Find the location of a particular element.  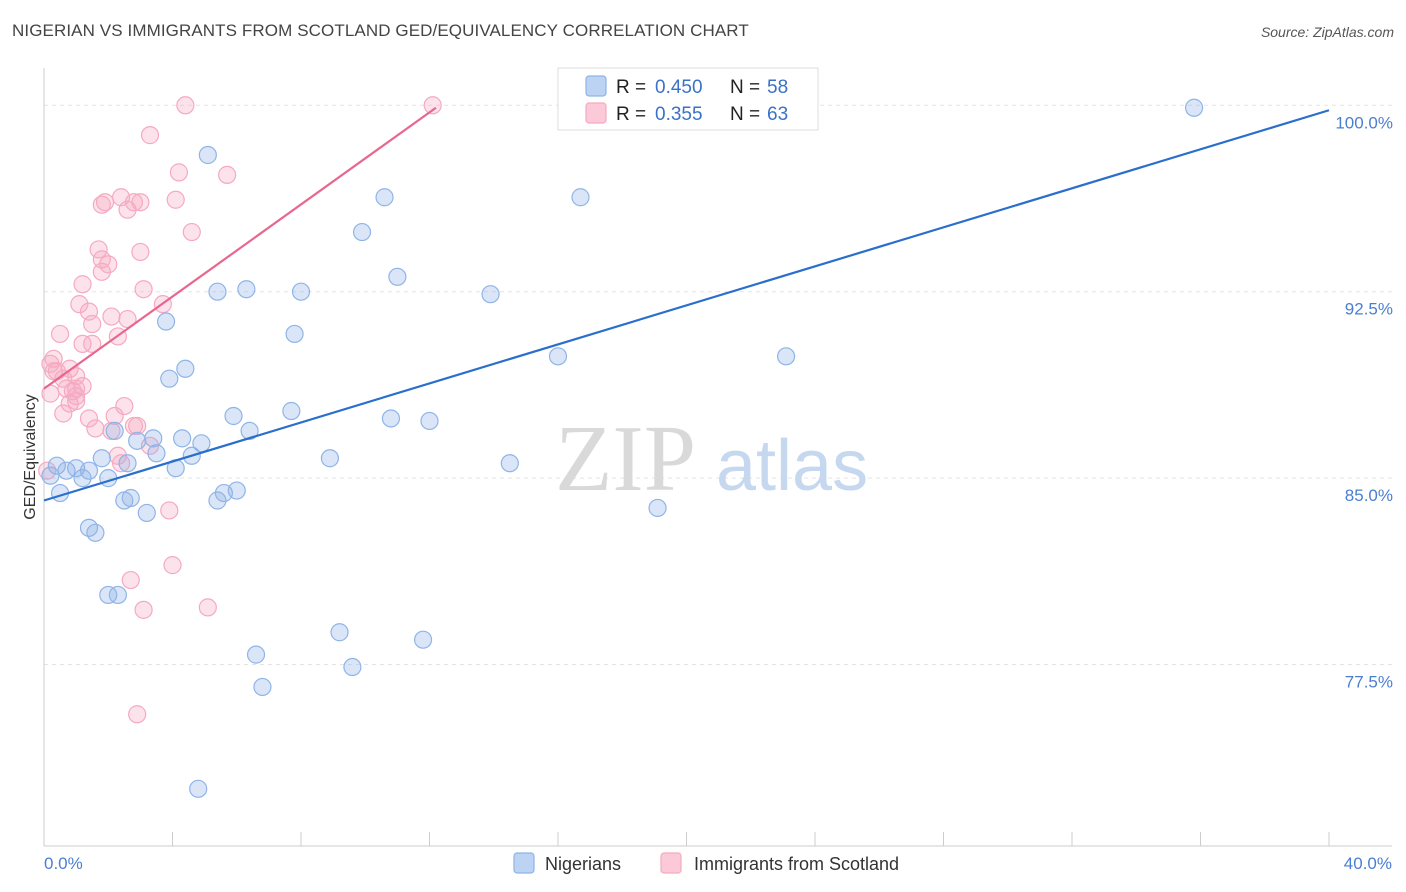

y-tick-label: 77.5% is located at coordinates (1369, 682).